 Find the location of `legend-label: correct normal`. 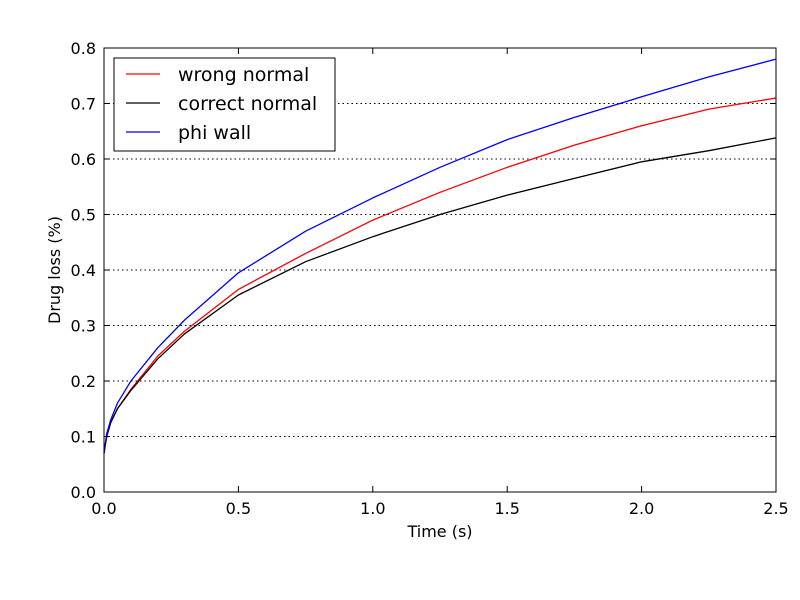

legend-label: correct normal is located at coordinates (247, 104).